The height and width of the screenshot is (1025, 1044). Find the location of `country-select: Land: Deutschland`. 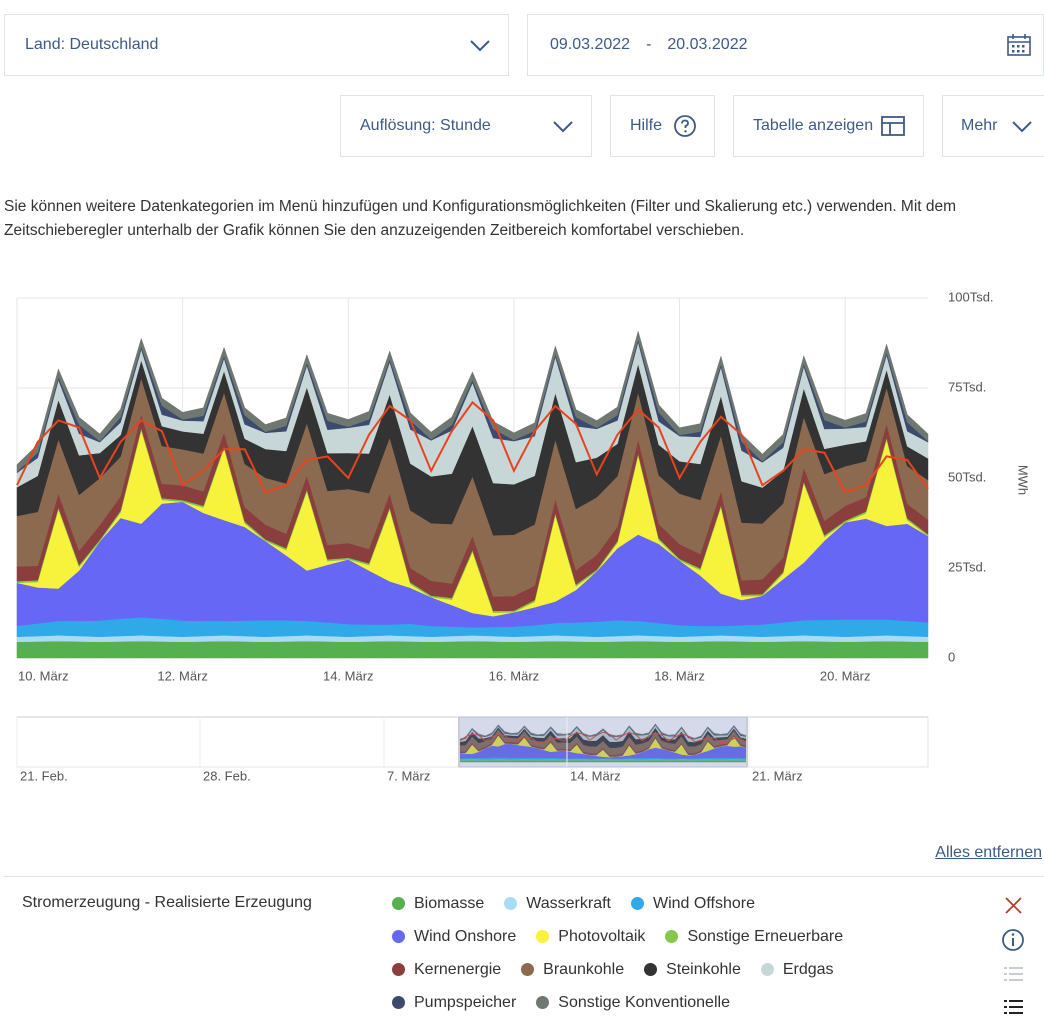

country-select: Land: Deutschland is located at coordinates (256, 45).